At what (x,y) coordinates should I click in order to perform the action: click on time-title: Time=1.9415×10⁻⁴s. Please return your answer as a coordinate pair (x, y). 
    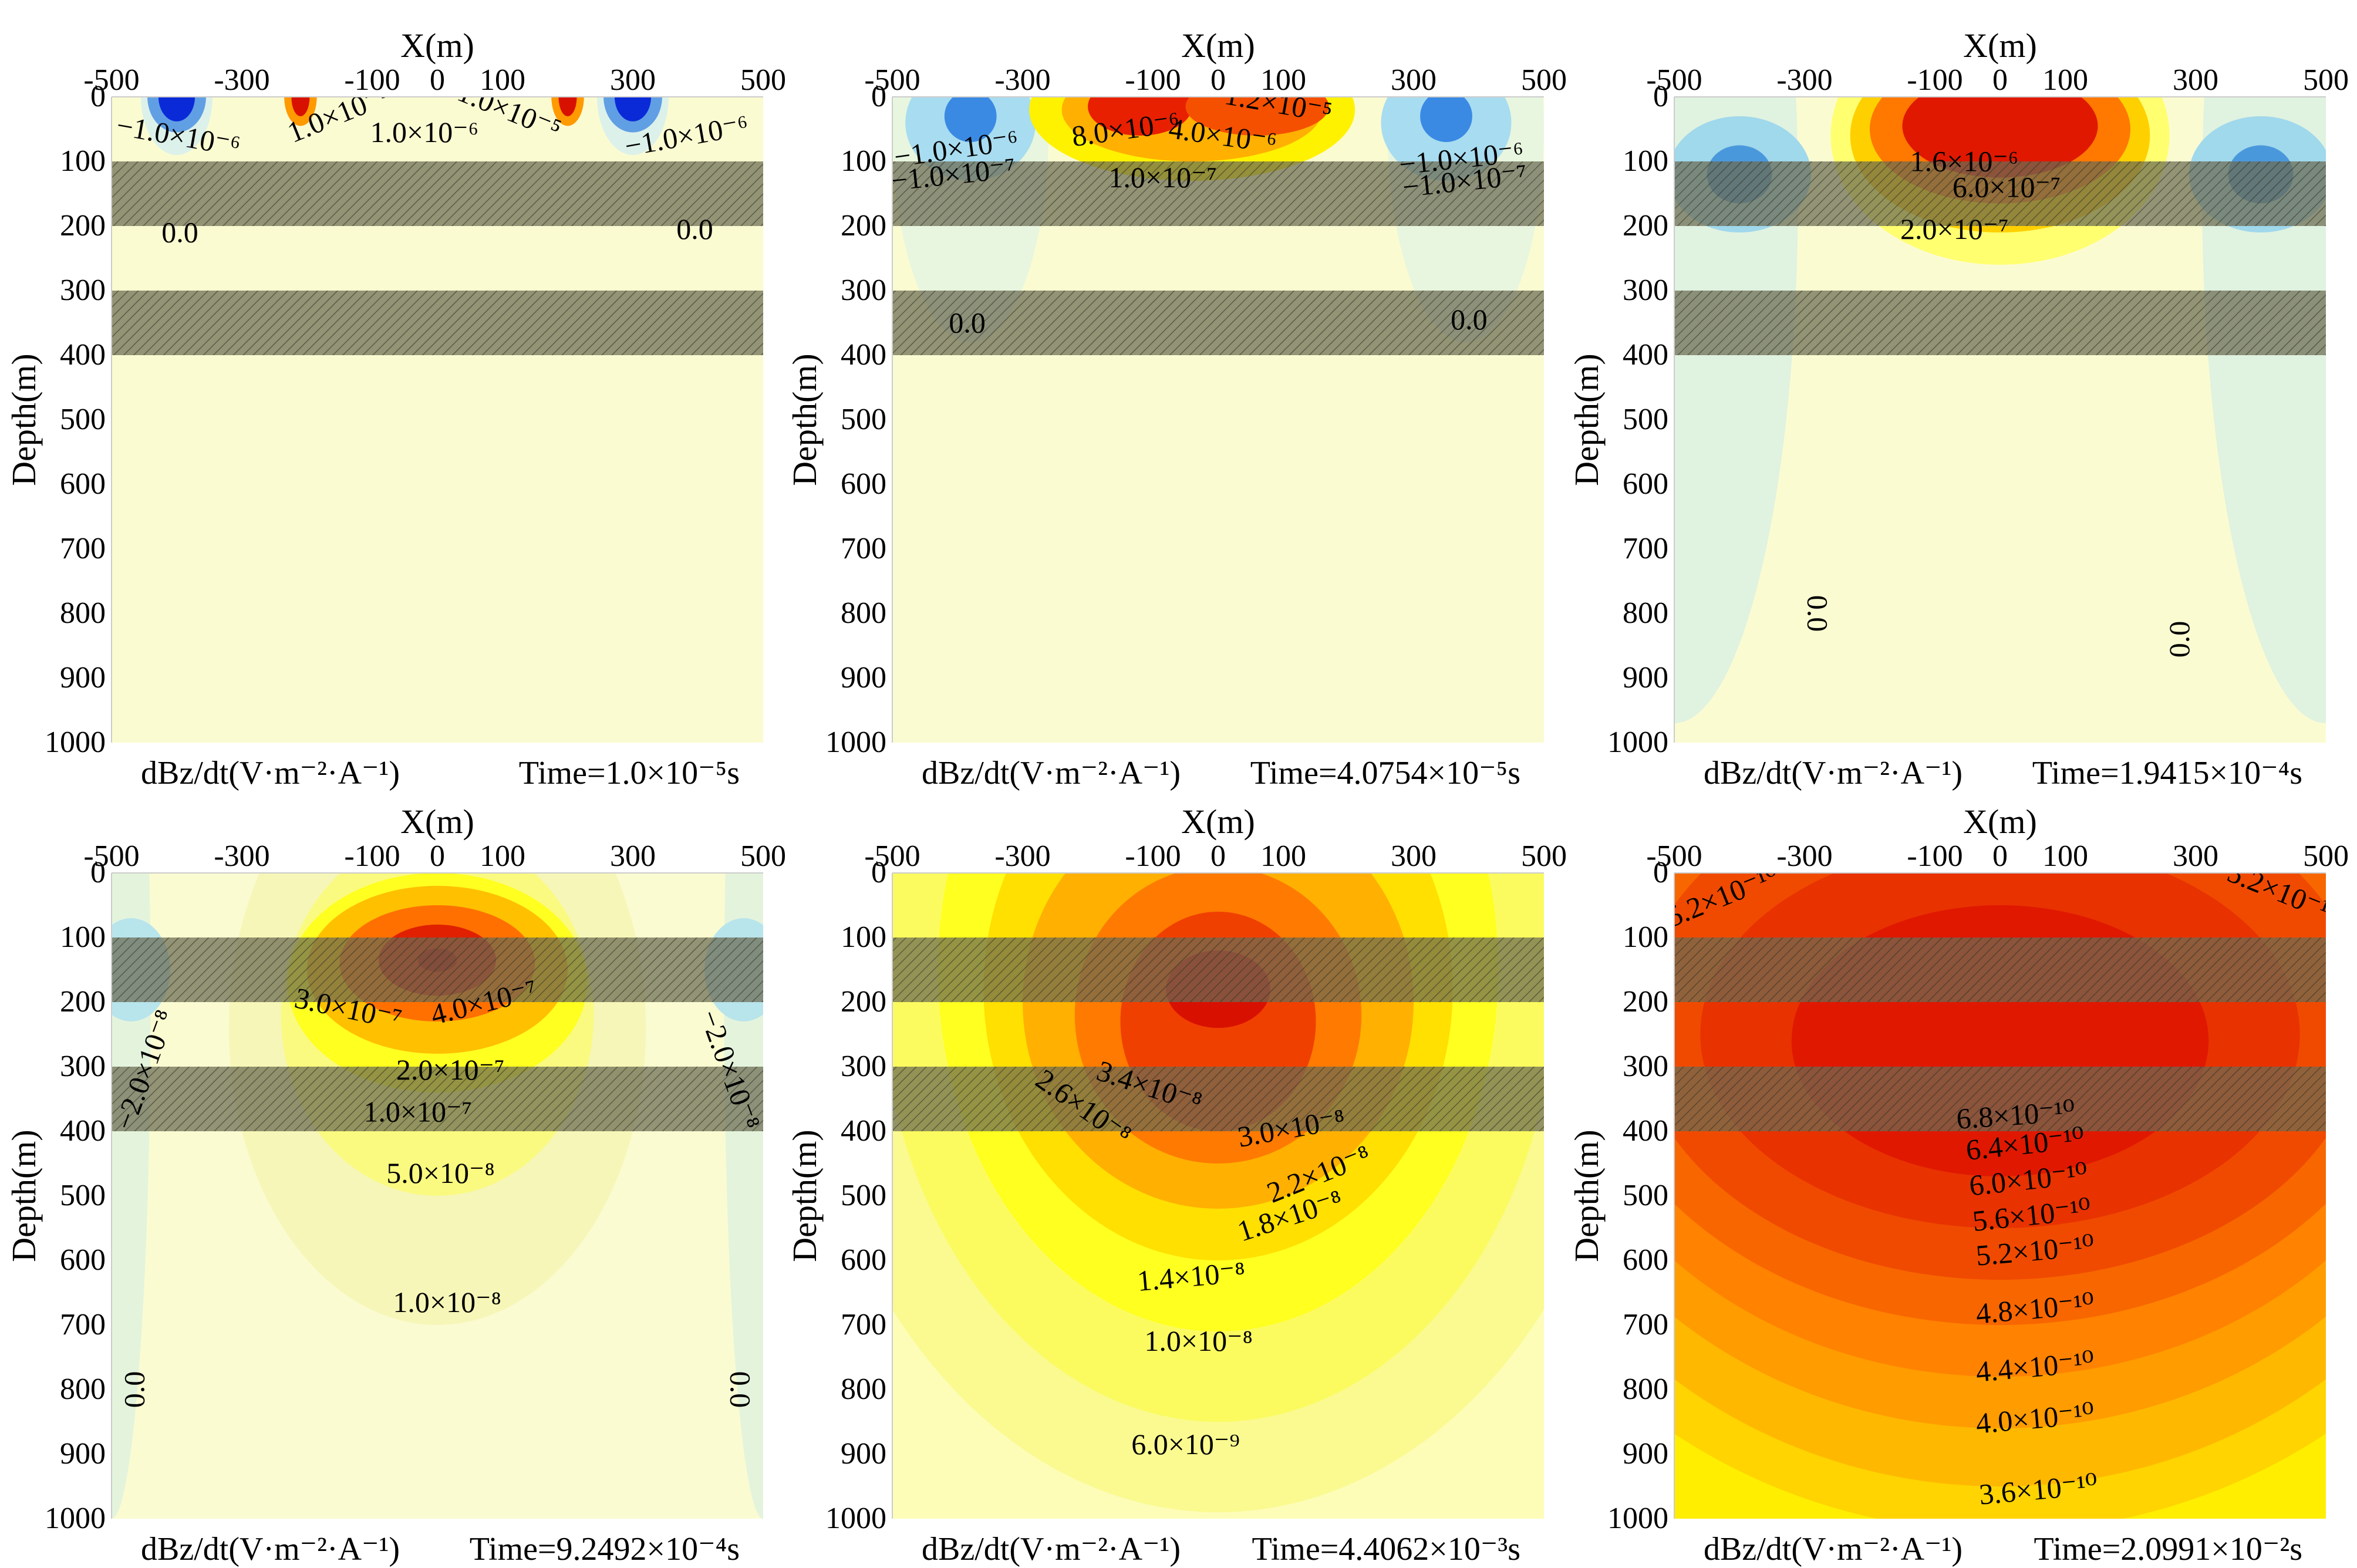
    Looking at the image, I should click on (2167, 773).